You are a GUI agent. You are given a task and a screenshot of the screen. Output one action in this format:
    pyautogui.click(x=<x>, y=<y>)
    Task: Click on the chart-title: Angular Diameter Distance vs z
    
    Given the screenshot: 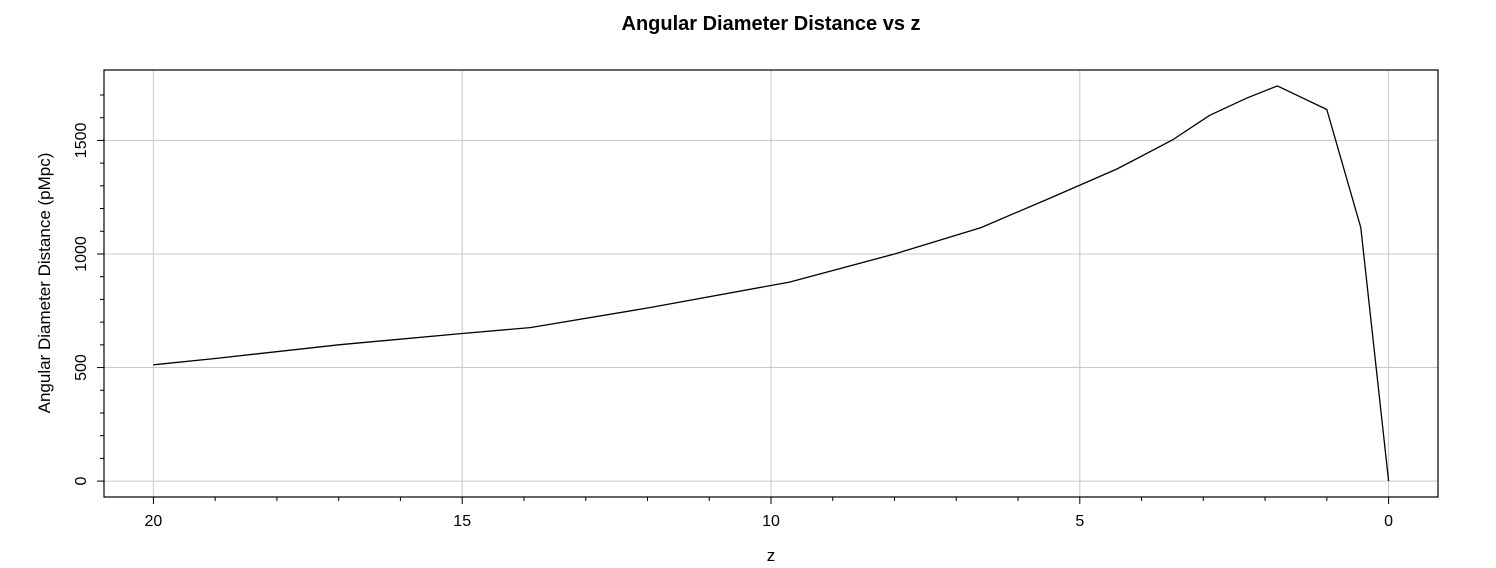 What is the action you would take?
    pyautogui.click(x=771, y=24)
    